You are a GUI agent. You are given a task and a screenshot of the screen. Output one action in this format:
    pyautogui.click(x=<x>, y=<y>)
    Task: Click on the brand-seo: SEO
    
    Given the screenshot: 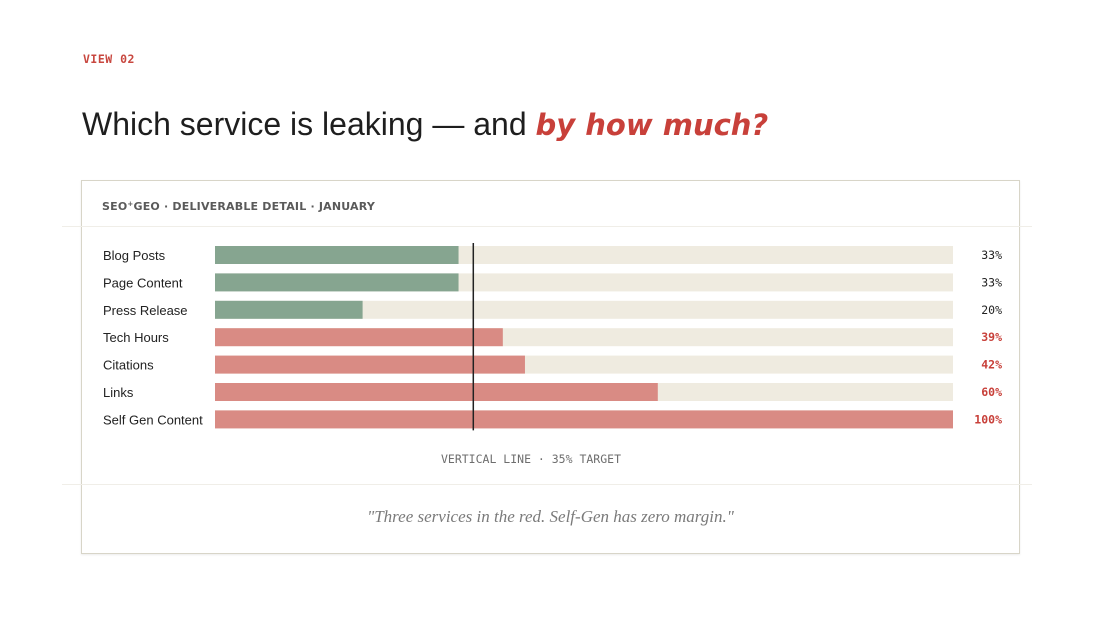 What is the action you would take?
    pyautogui.click(x=115, y=206)
    